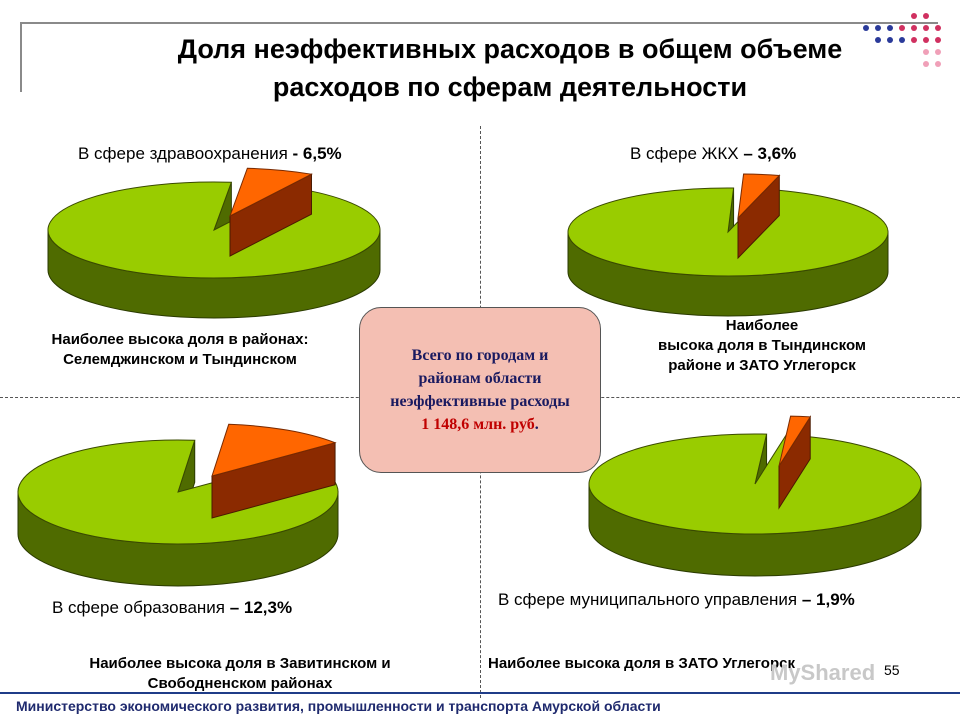 The height and width of the screenshot is (720, 960). What do you see at coordinates (479, 23) in the screenshot?
I see `frame-top-line` at bounding box center [479, 23].